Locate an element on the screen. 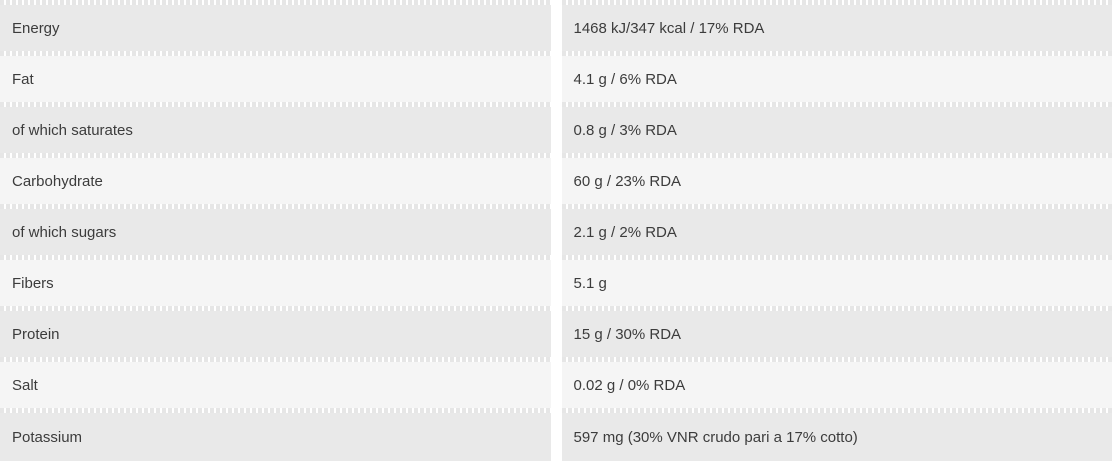 The width and height of the screenshot is (1112, 461). nutrient-name: Energy is located at coordinates (275, 28).